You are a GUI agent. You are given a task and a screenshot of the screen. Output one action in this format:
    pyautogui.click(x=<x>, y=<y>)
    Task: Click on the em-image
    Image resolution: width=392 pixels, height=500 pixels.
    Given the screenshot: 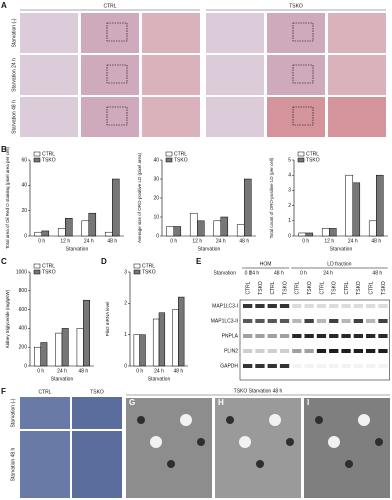 What is the action you would take?
    pyautogui.click(x=258, y=448)
    